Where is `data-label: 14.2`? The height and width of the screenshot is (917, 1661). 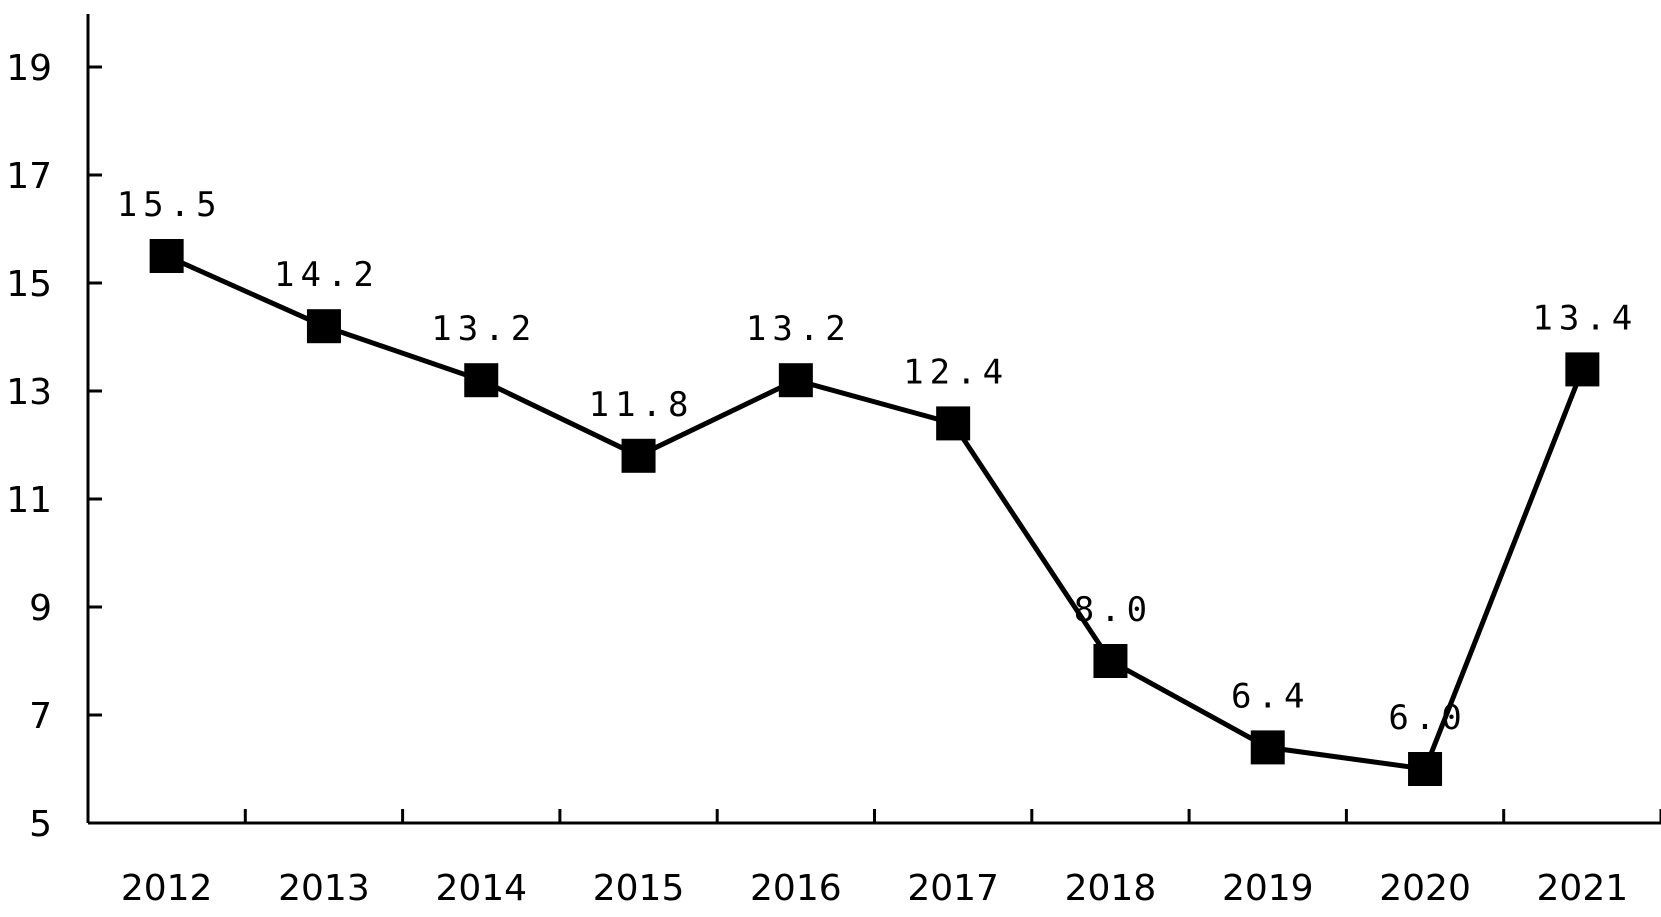
data-label: 14.2 is located at coordinates (327, 275).